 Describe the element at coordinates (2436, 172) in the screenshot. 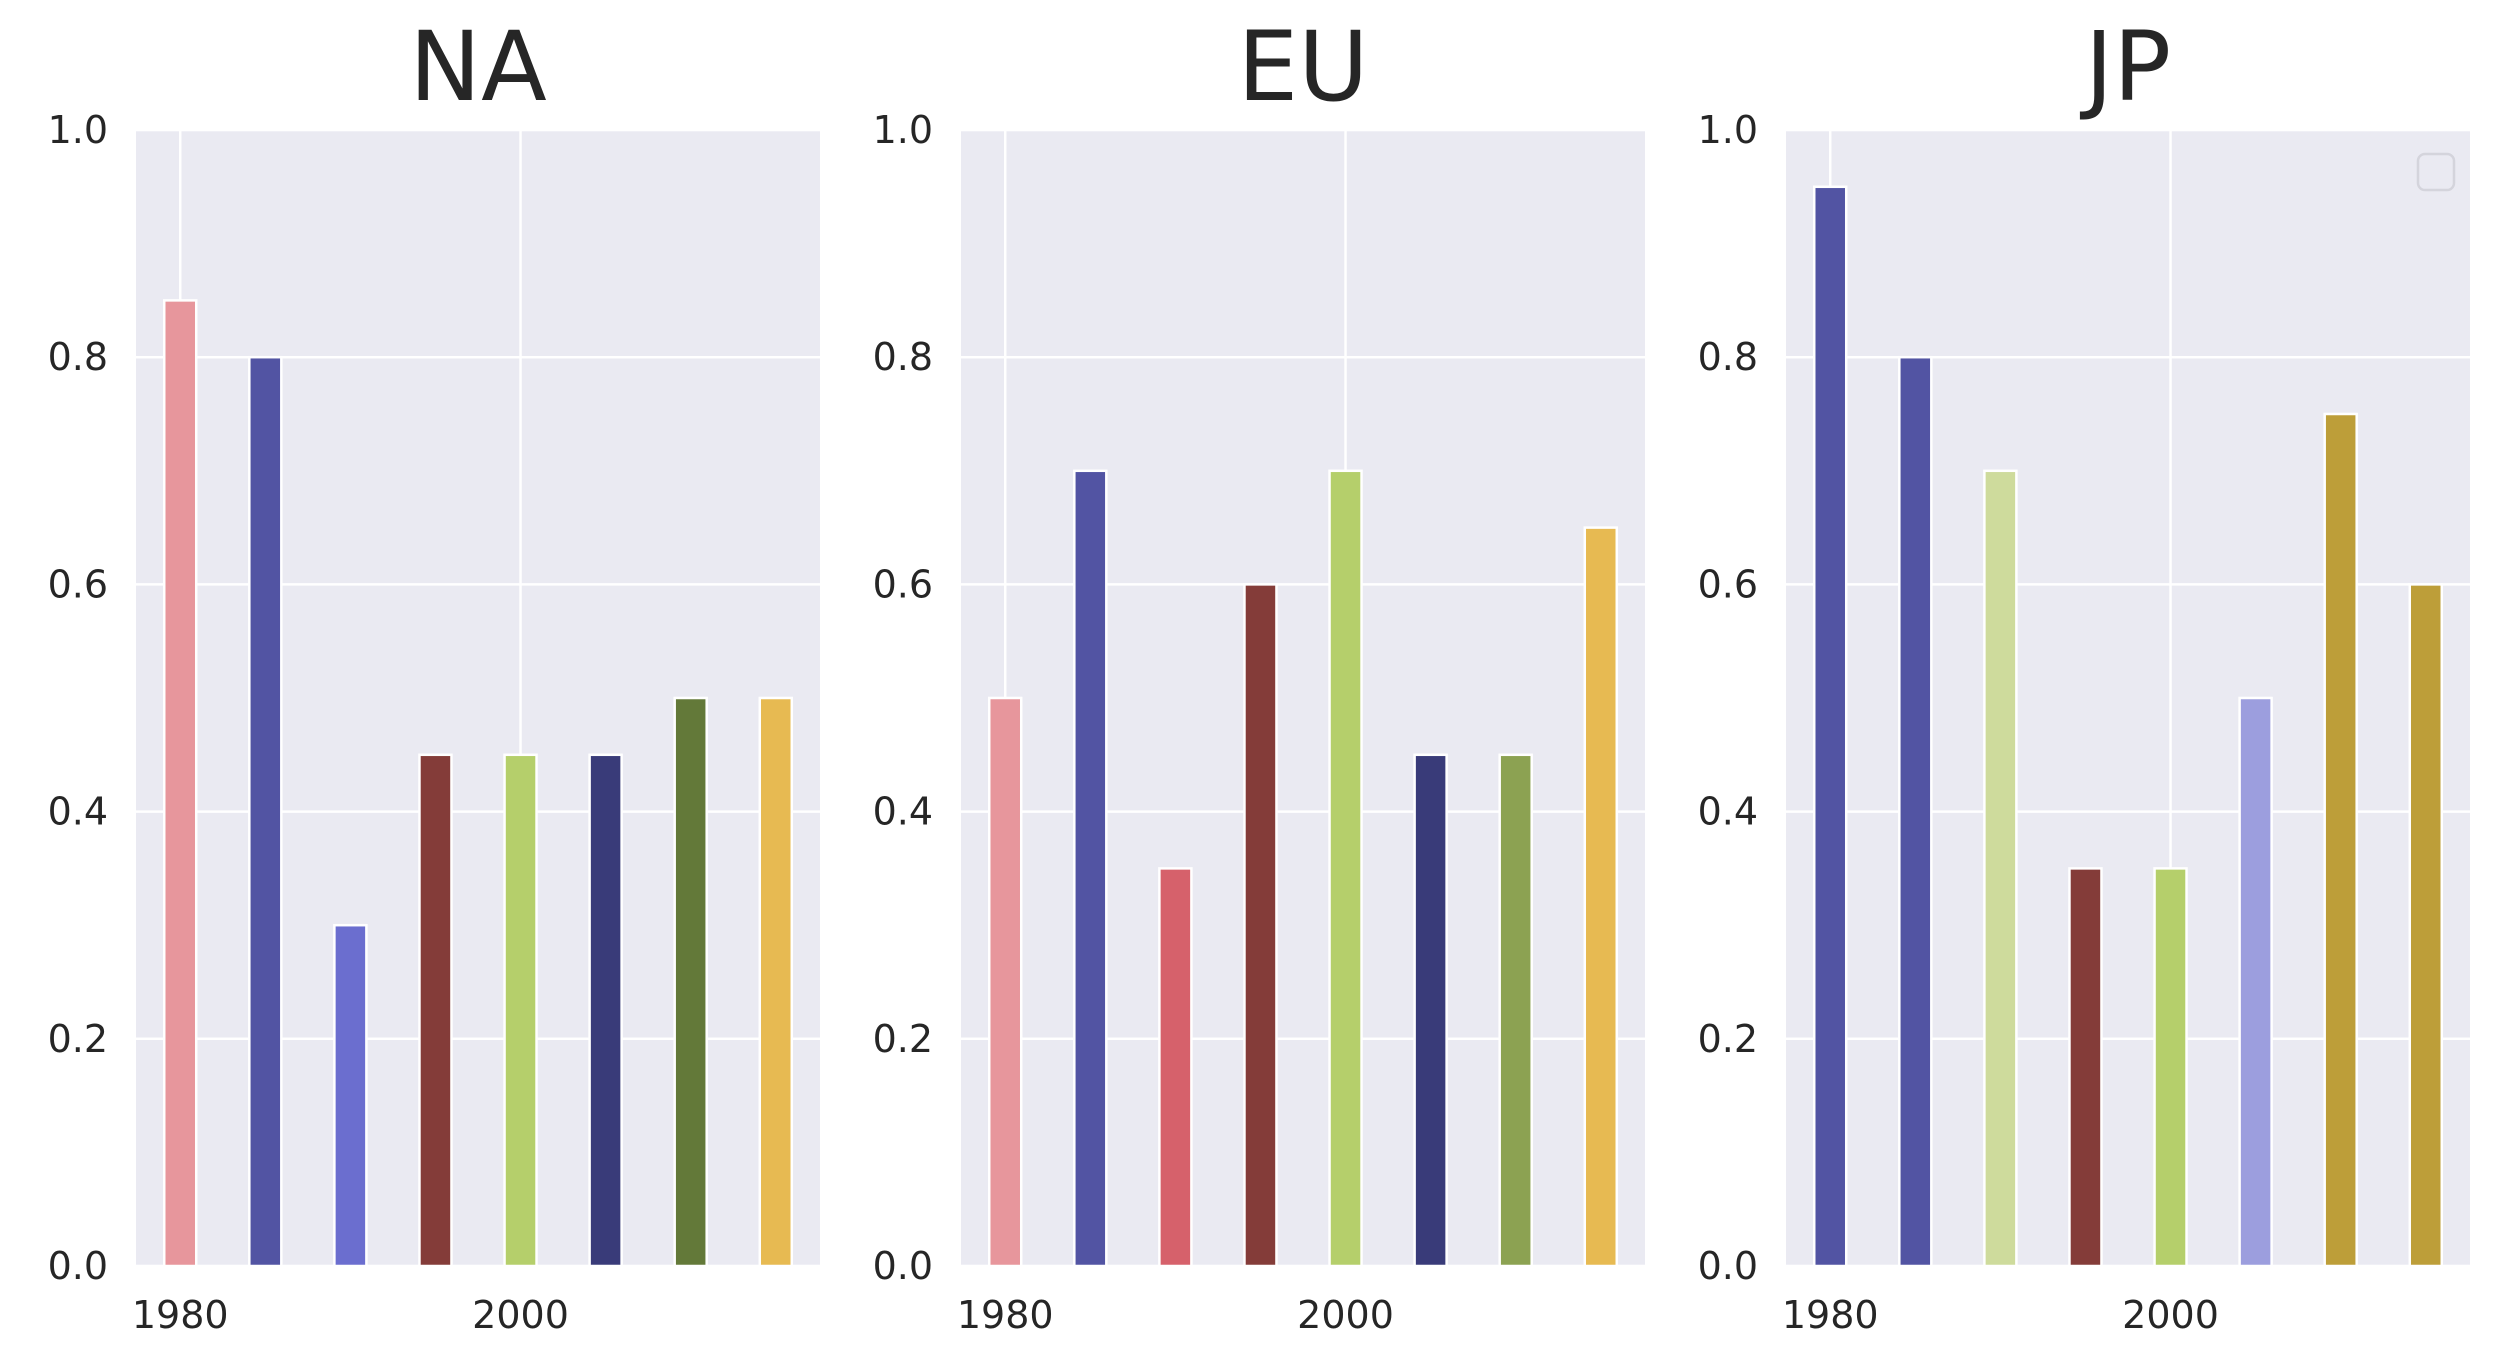

I see `legend-box` at that location.